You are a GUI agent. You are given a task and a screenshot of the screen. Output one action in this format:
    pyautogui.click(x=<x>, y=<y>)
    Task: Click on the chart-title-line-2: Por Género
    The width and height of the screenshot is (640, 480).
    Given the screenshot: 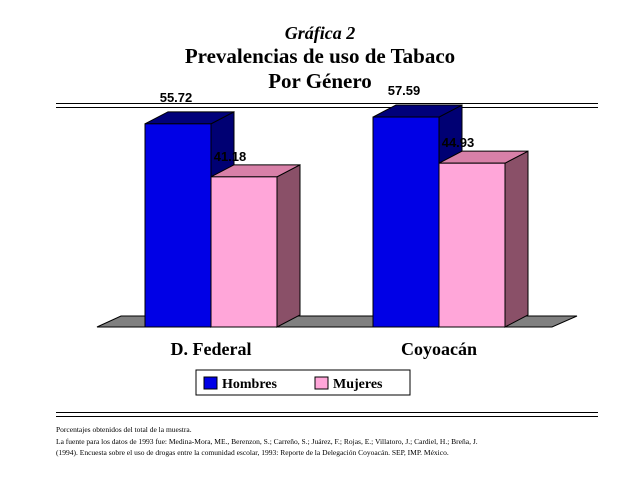 What is the action you would take?
    pyautogui.click(x=320, y=81)
    